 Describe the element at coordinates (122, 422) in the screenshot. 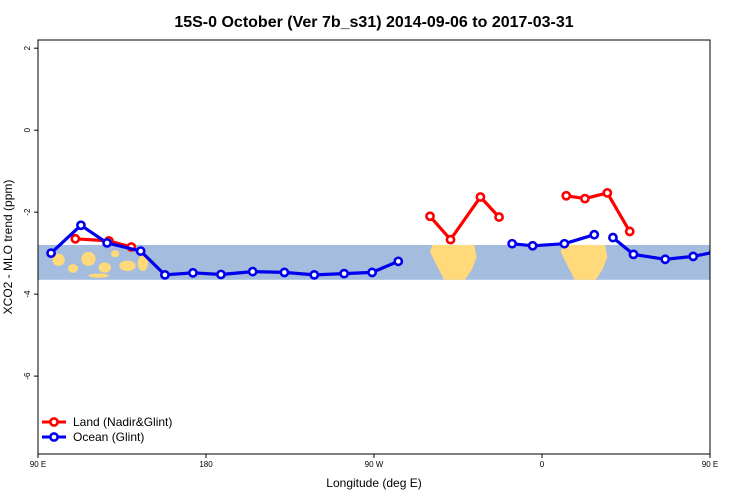

I see `legend-label: Land (Nadir&Glint)` at that location.